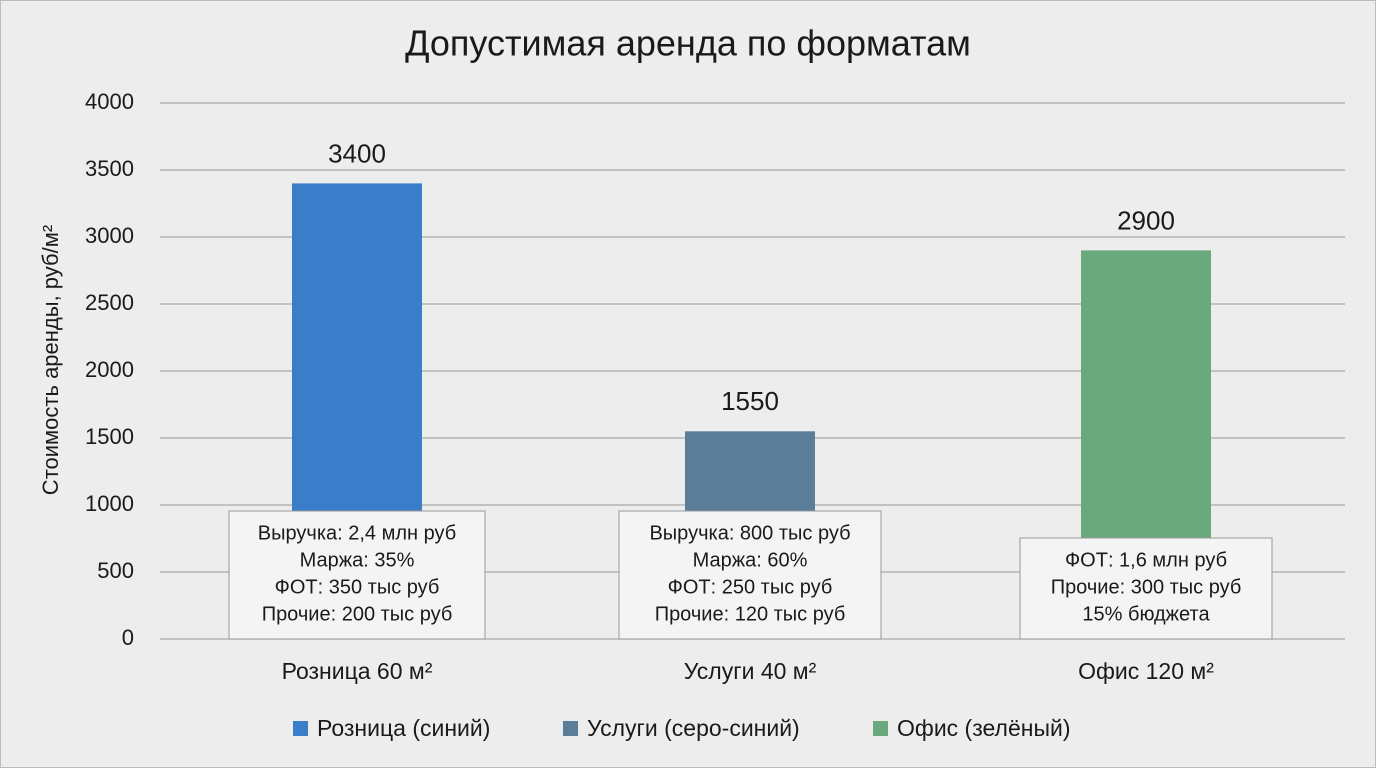  What do you see at coordinates (1146, 560) in the screenshot?
I see `annotation-text: ФОТ: 1,6 млн руб` at bounding box center [1146, 560].